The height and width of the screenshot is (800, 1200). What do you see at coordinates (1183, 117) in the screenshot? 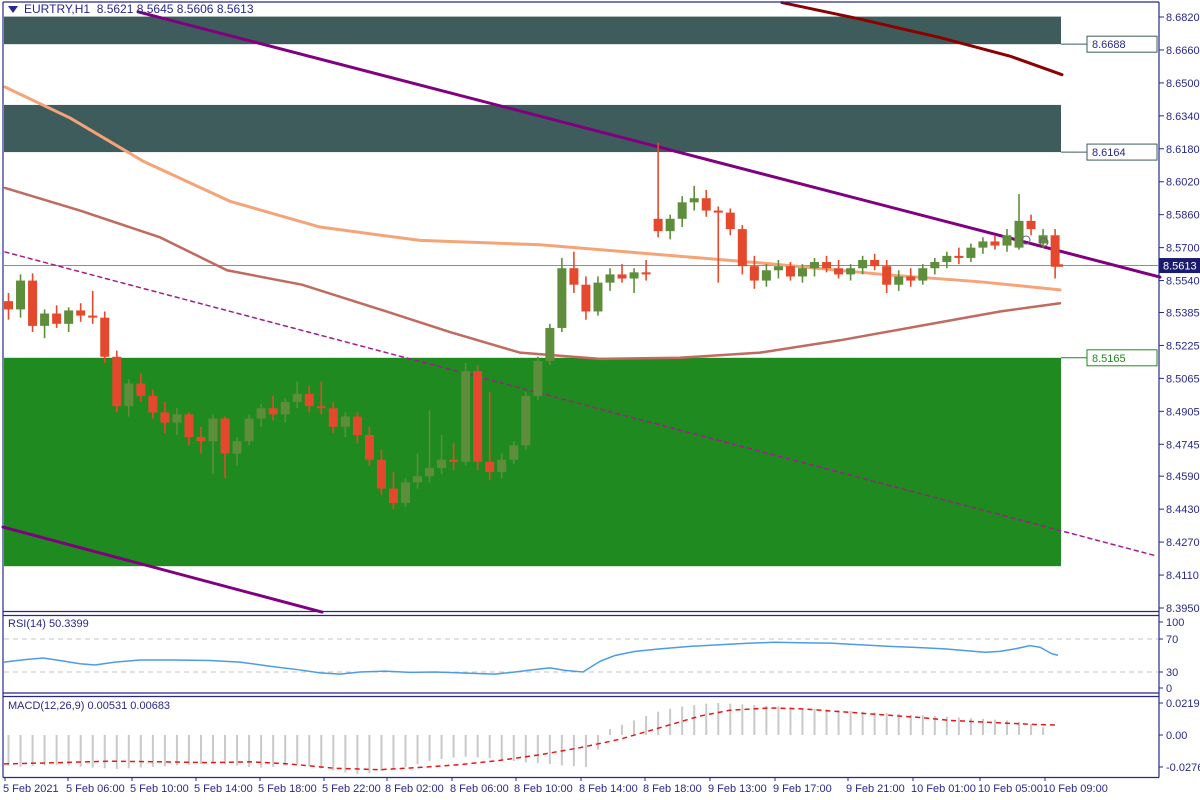
I see `svg-text: 8.6340` at bounding box center [1183, 117].